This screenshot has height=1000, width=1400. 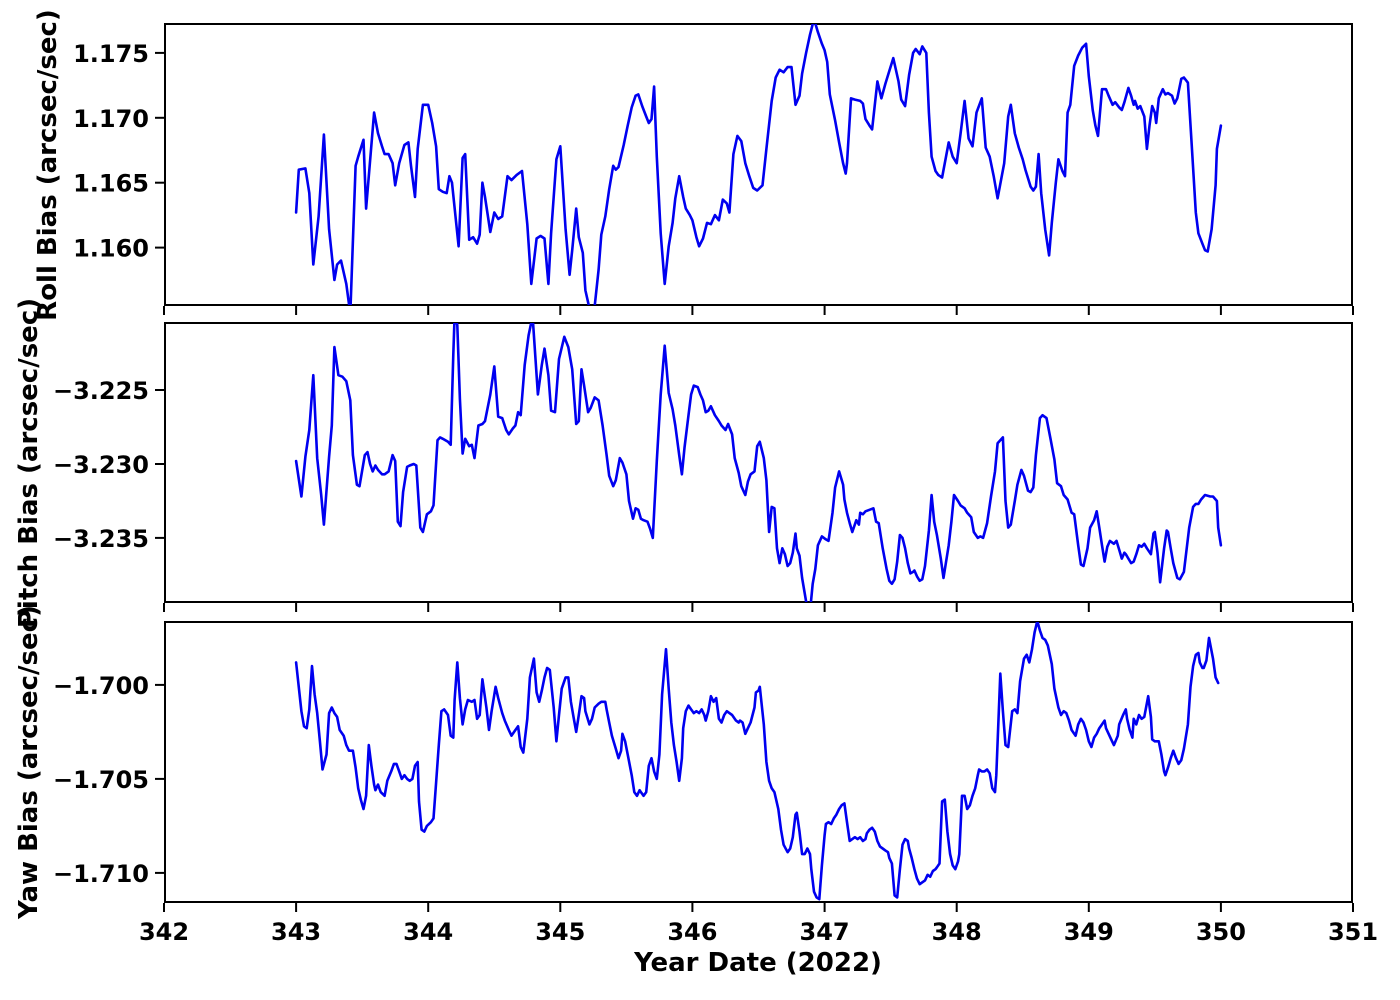 What do you see at coordinates (111, 249) in the screenshot?
I see `y-tick-label: 1.160` at bounding box center [111, 249].